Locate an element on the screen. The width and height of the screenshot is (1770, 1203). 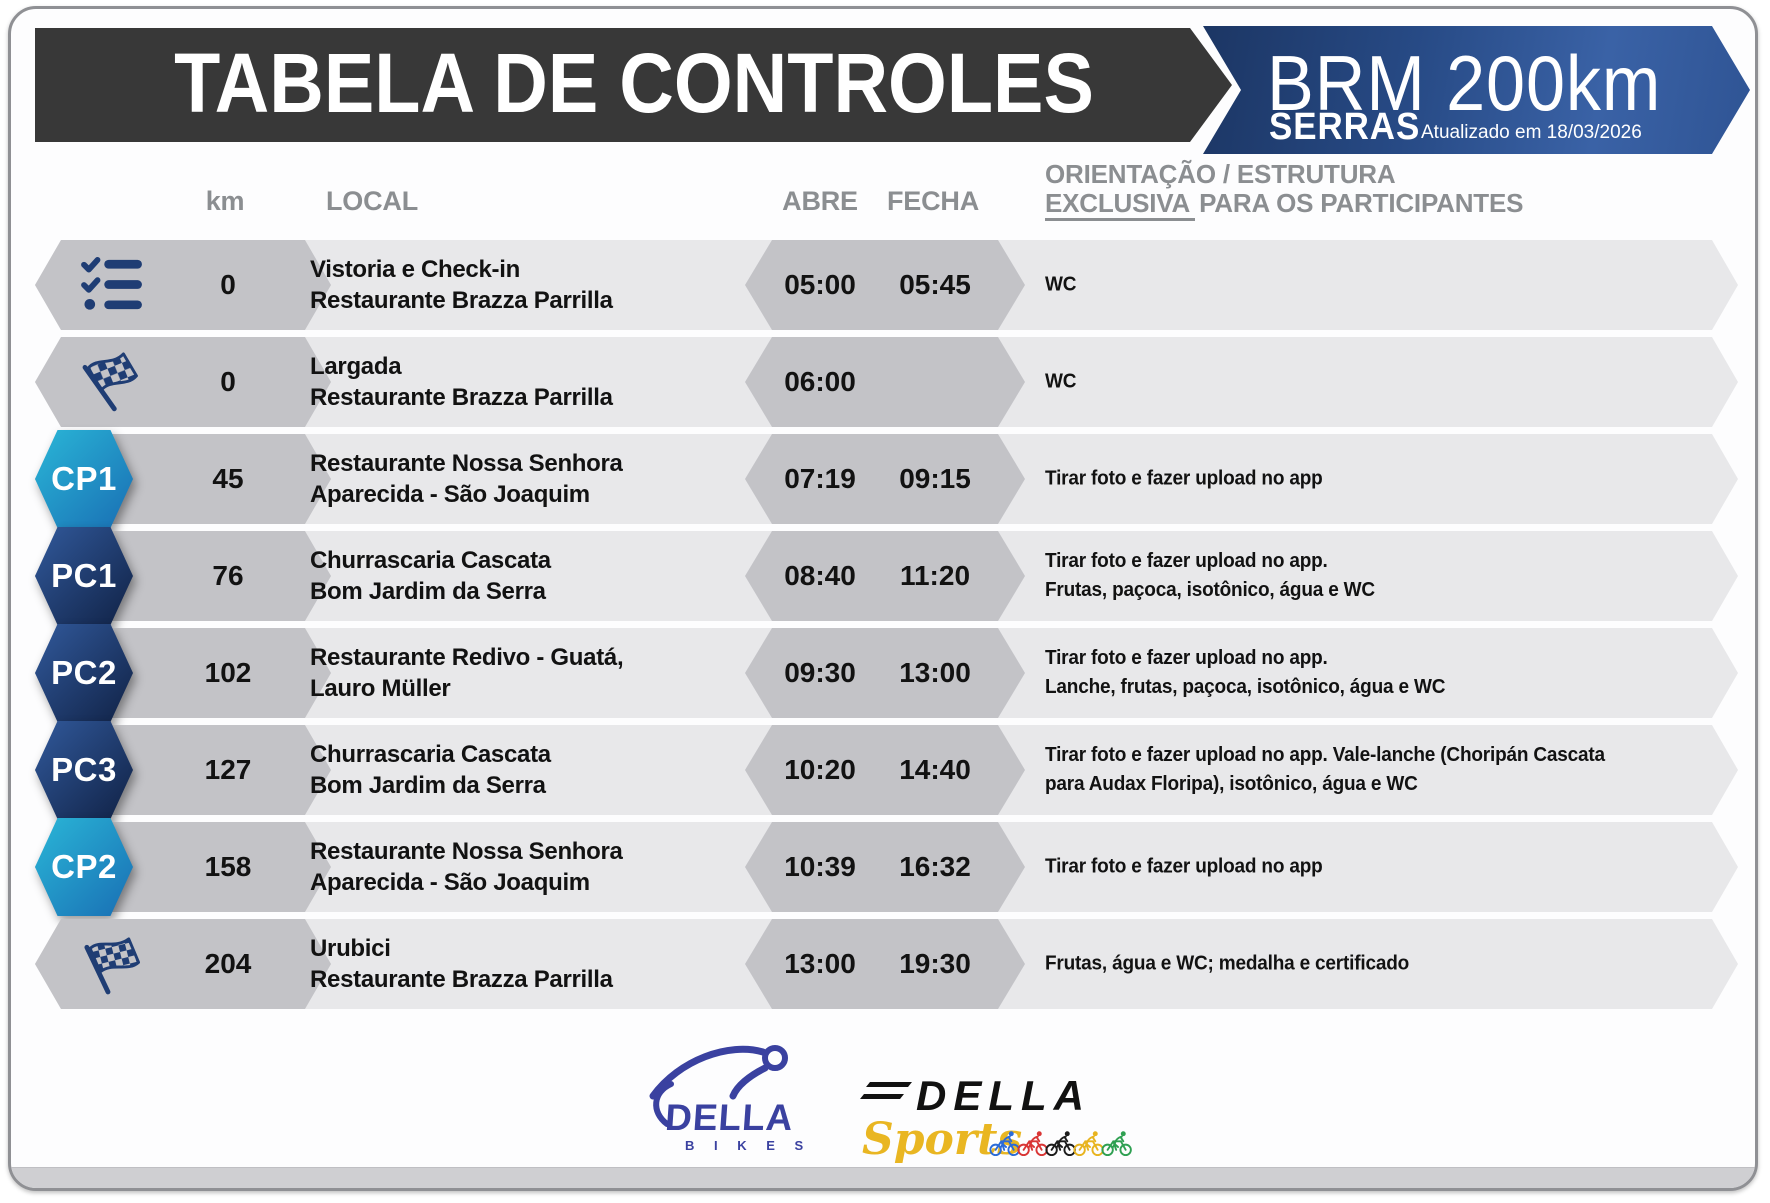
fecha-time: 14:40 is located at coordinates (935, 769).